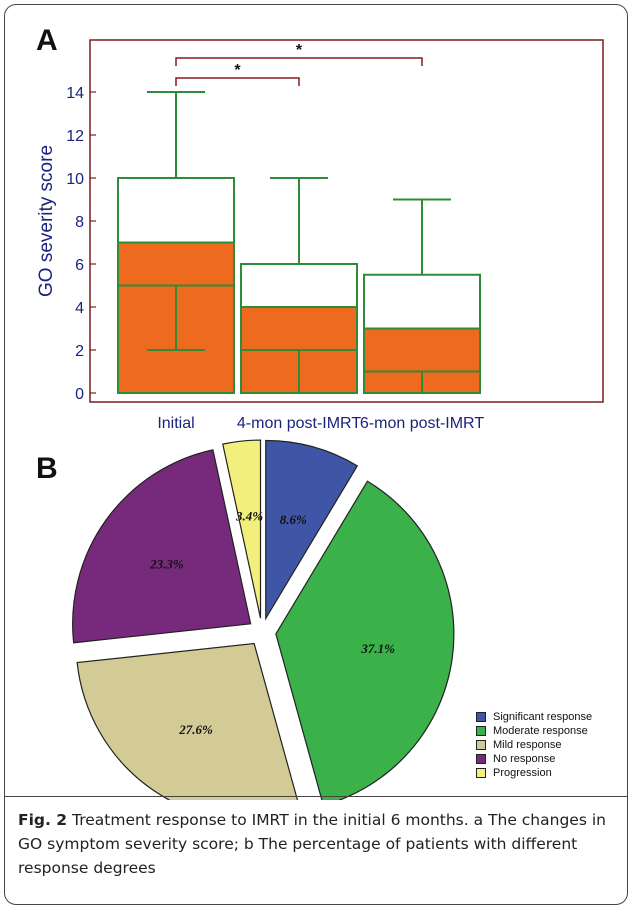 The height and width of the screenshot is (911, 634). I want to click on y-axis-label: GO severity score, so click(46, 221).